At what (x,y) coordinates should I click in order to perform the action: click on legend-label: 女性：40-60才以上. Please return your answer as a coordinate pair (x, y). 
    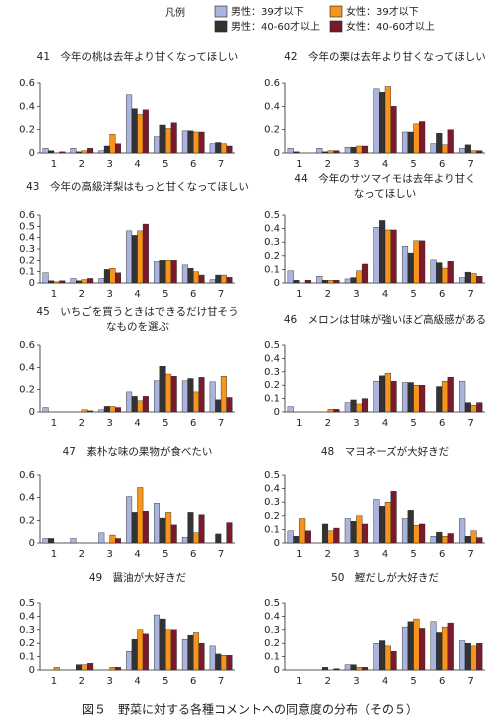
    Looking at the image, I should click on (390, 26).